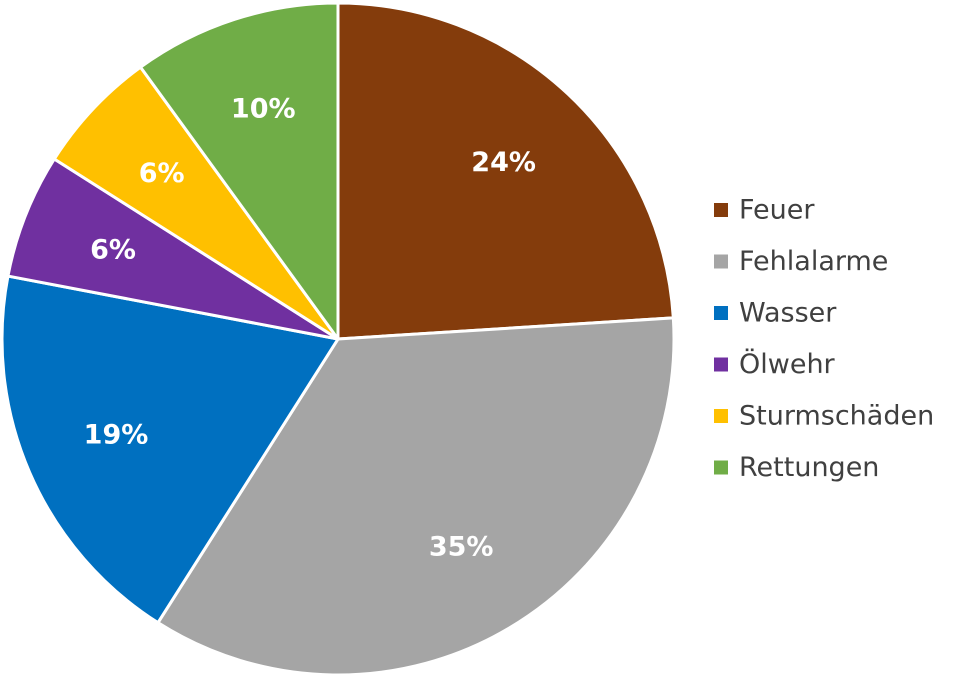  What do you see at coordinates (173, 249) in the screenshot?
I see `pie-slice-oelwehr` at bounding box center [173, 249].